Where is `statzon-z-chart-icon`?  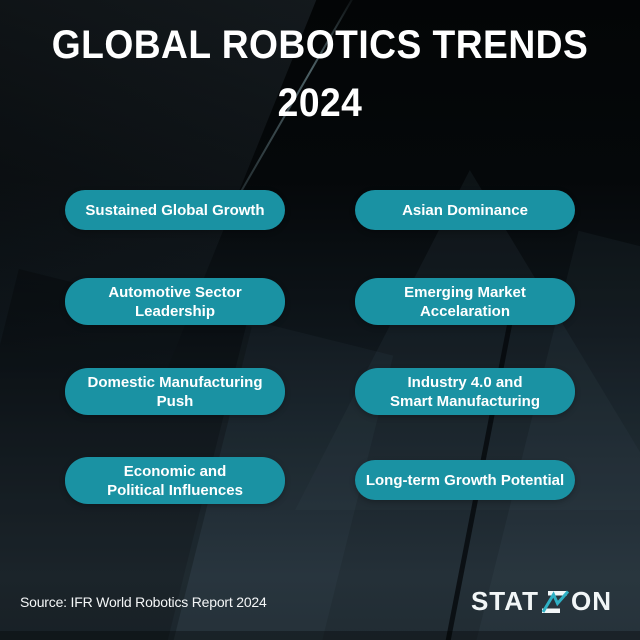
statzon-z-chart-icon is located at coordinates (555, 602).